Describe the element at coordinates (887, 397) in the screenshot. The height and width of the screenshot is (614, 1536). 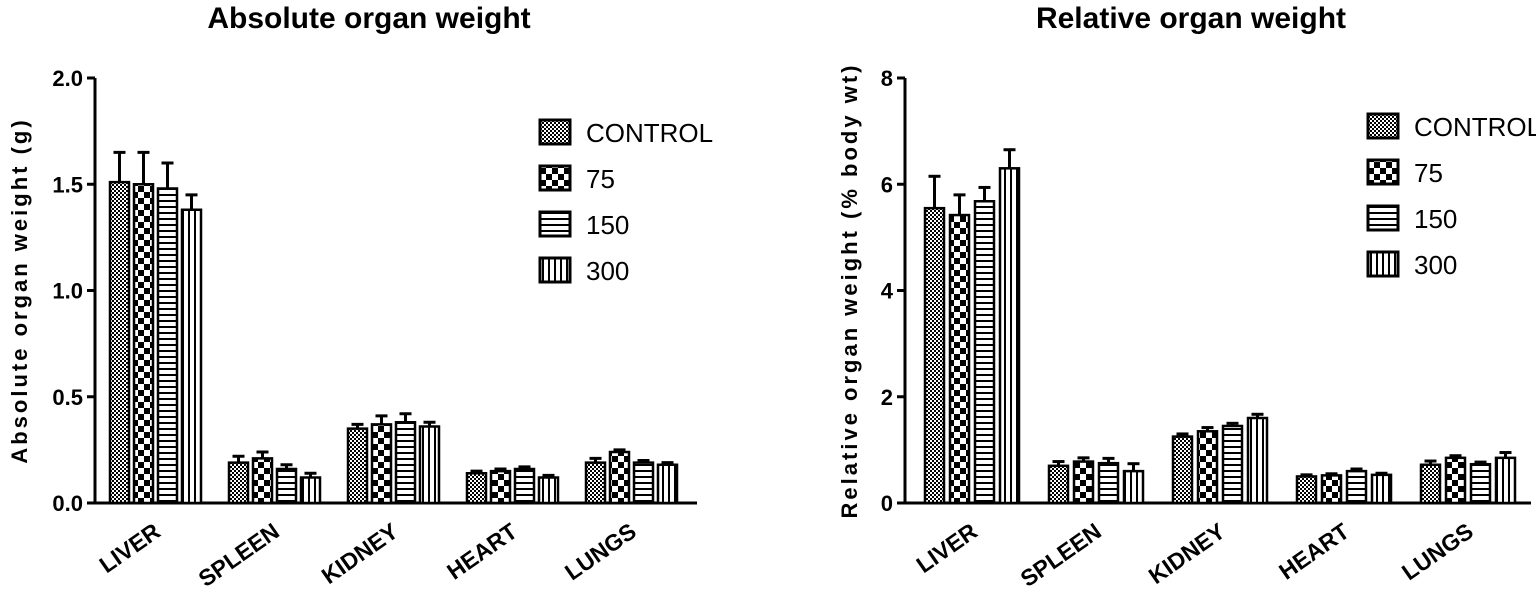
I see `y-tick-label: 2` at that location.